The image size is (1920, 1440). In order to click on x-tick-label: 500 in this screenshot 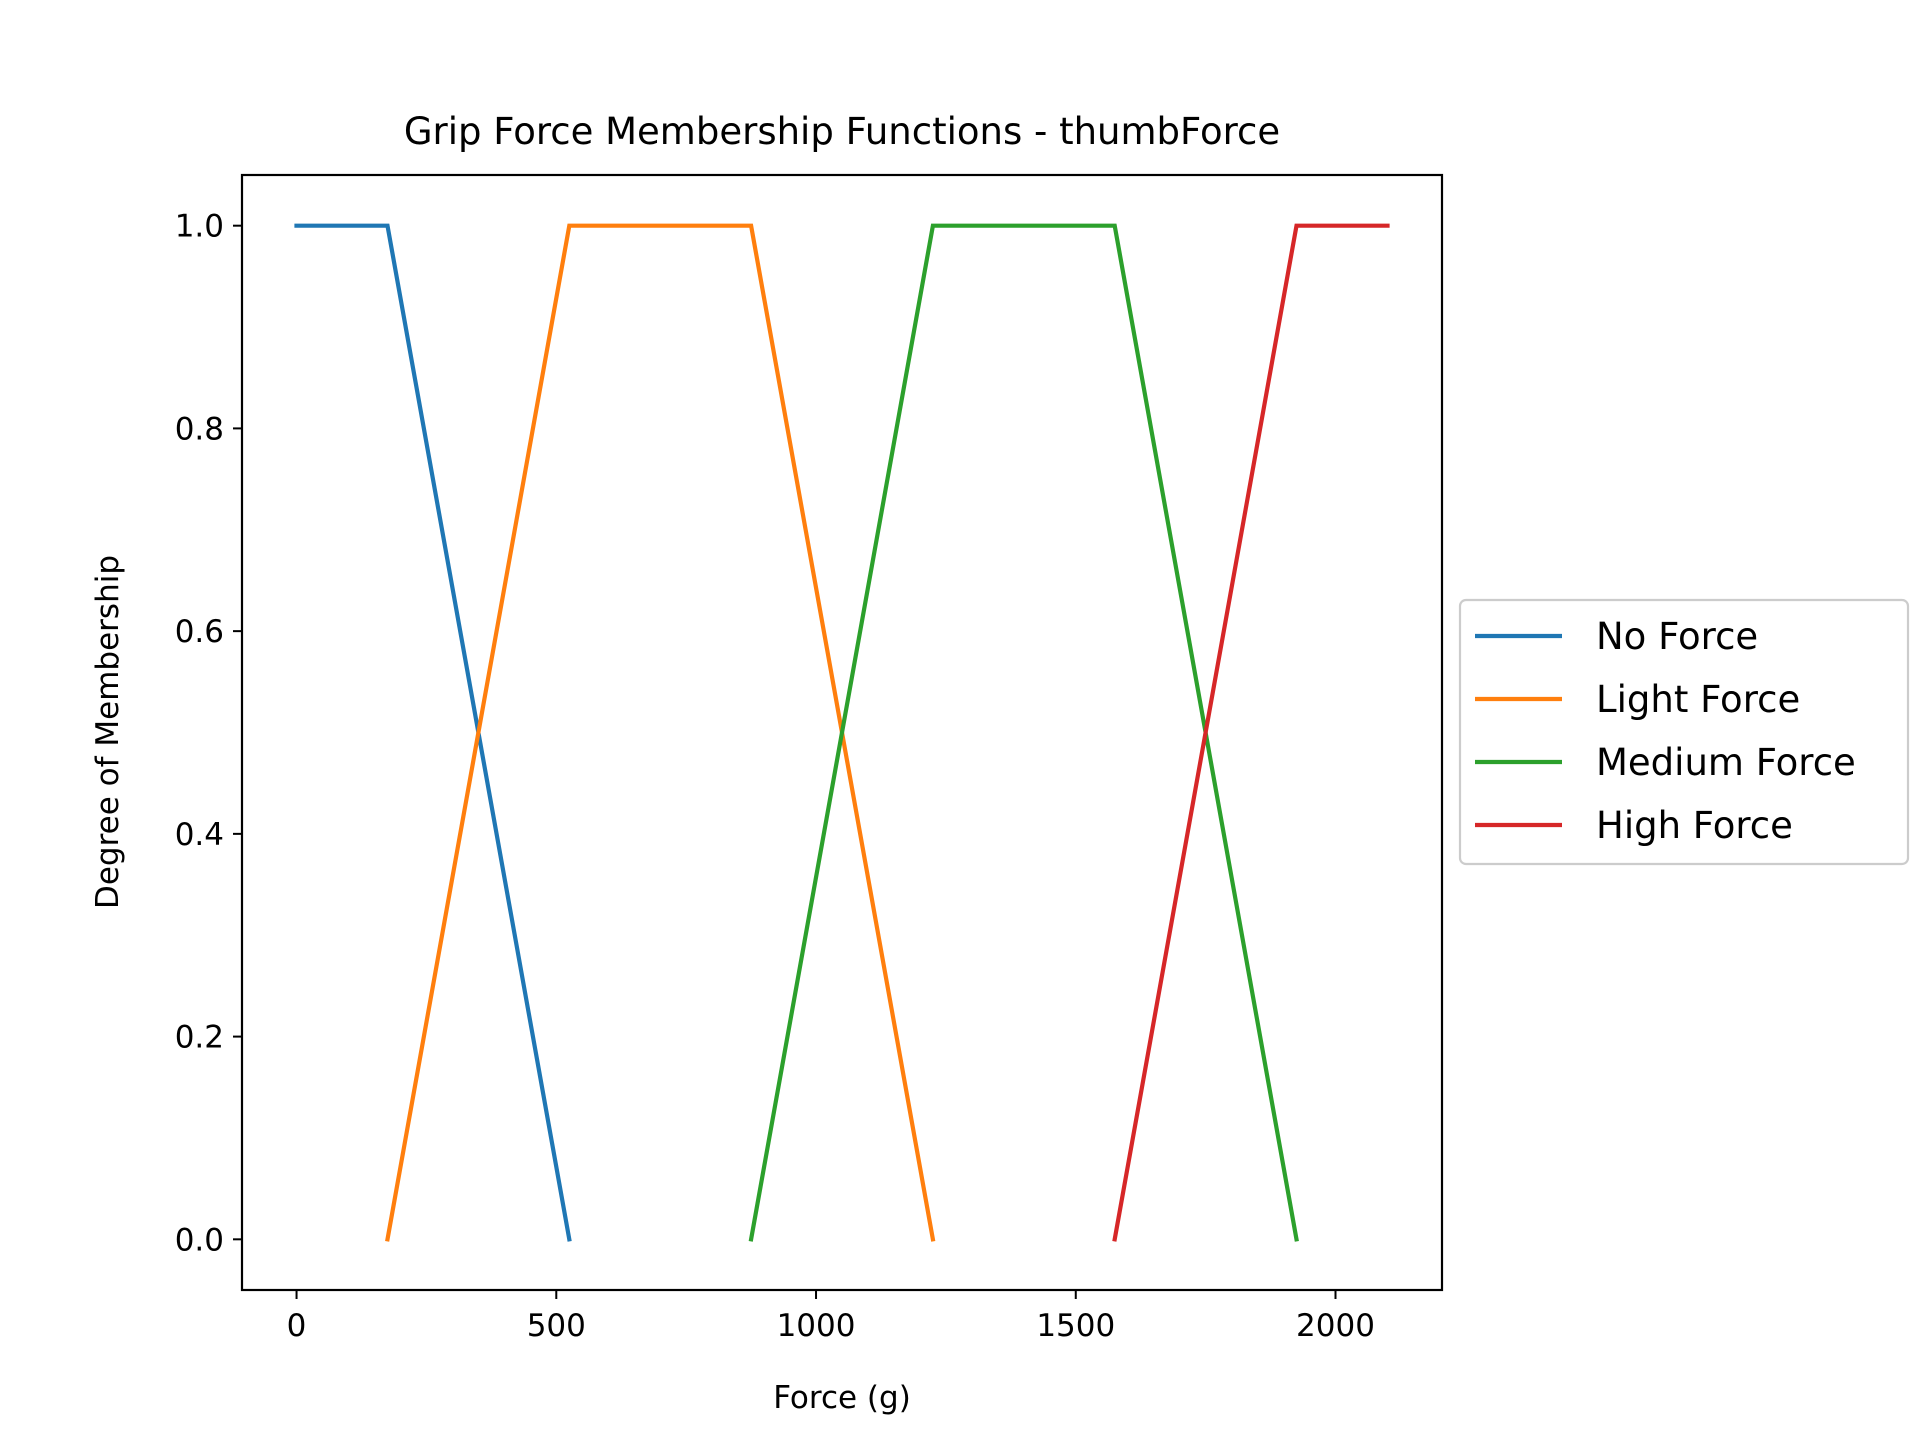, I will do `click(556, 1326)`.